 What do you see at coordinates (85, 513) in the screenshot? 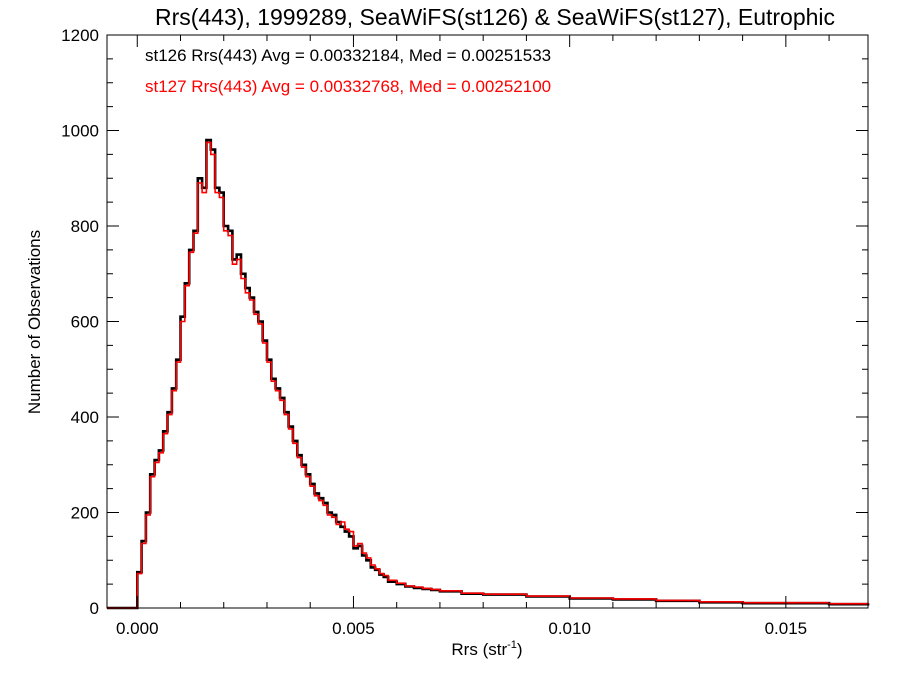
I see `y-tick-label: 200` at bounding box center [85, 513].